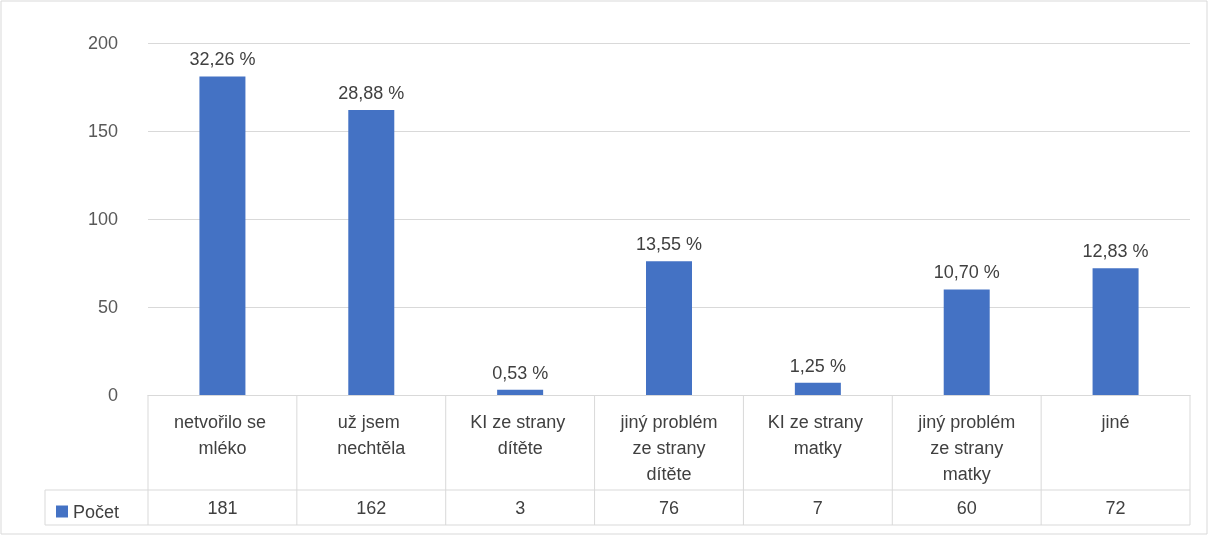 The width and height of the screenshot is (1209, 536). I want to click on x-tick-label: jiné, so click(1115, 422).